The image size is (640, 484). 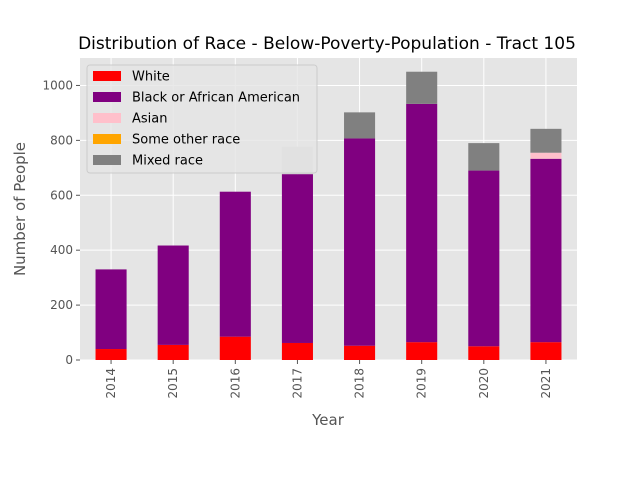 What do you see at coordinates (167, 161) in the screenshot?
I see `legend-label: Mixed race` at bounding box center [167, 161].